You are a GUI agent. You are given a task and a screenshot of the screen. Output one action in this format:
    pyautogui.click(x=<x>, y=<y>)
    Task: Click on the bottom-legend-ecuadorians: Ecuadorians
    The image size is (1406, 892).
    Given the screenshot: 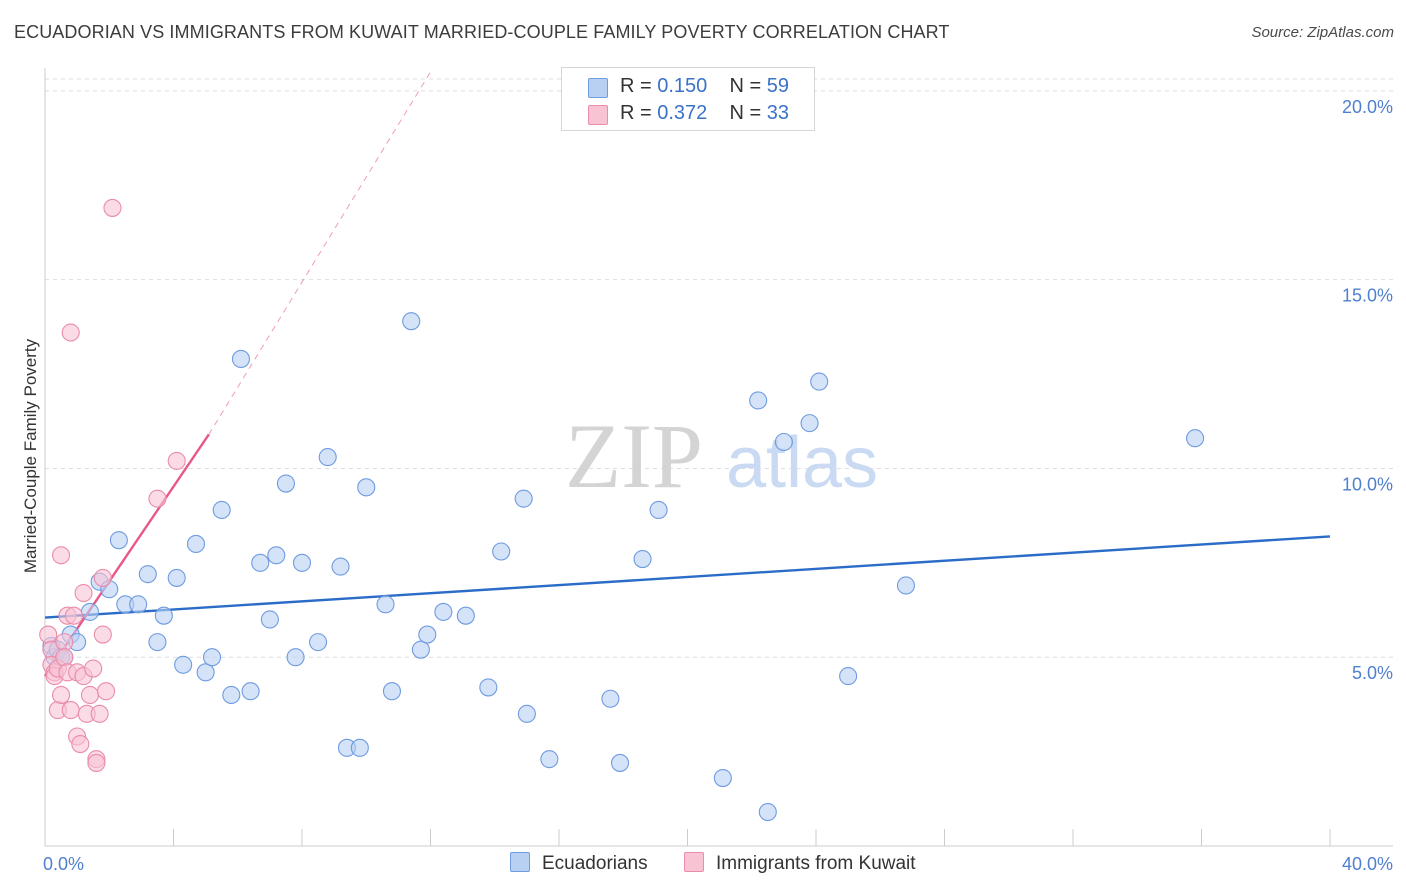 What is the action you would take?
    pyautogui.click(x=579, y=864)
    